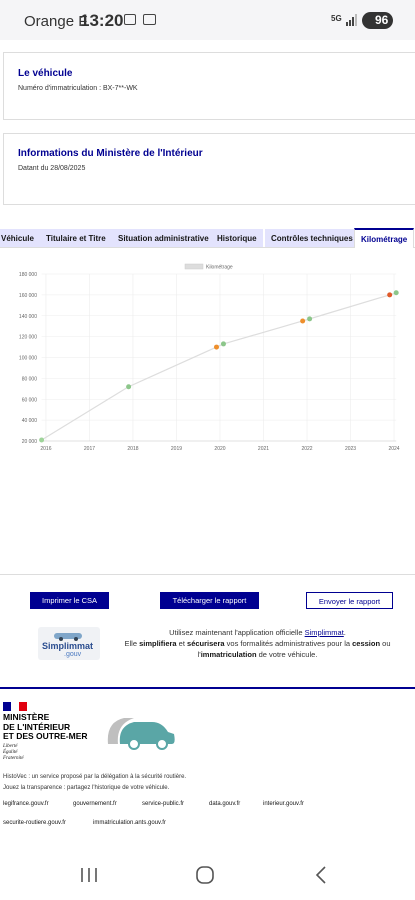 This screenshot has height=900, width=415. I want to click on ministry-line: ET DES OUTRE-MER, so click(45, 736).